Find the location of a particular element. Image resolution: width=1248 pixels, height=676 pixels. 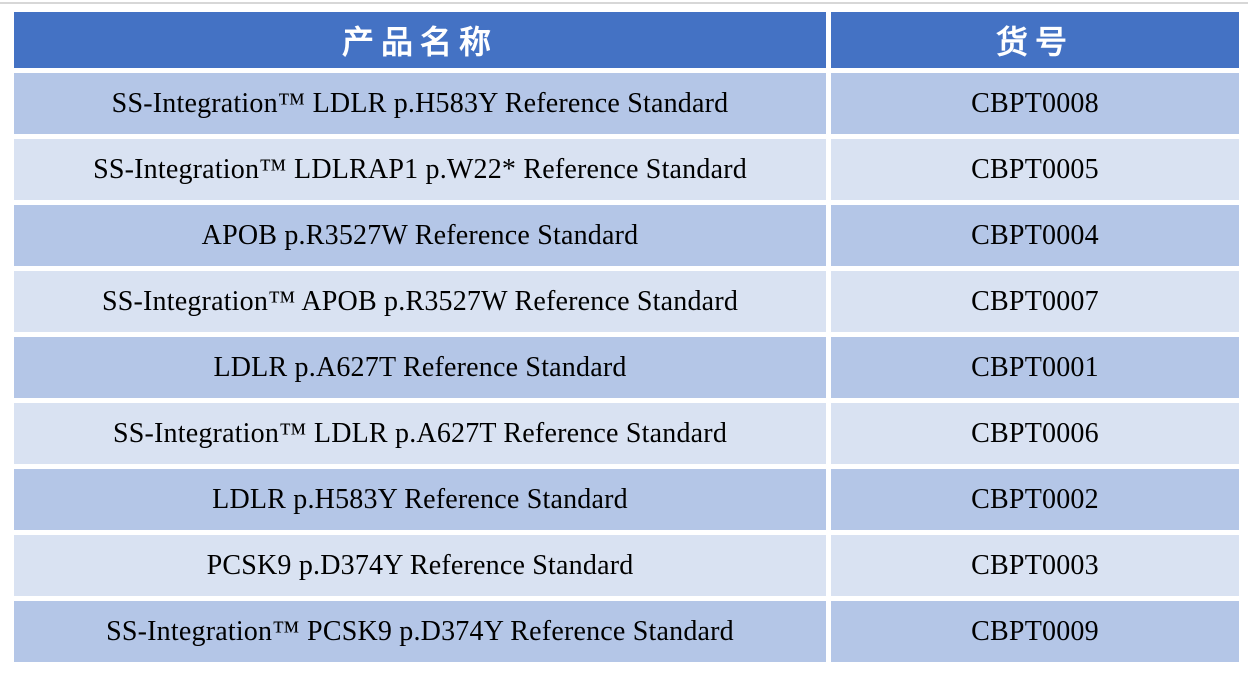

page-top-border is located at coordinates (624, 3).